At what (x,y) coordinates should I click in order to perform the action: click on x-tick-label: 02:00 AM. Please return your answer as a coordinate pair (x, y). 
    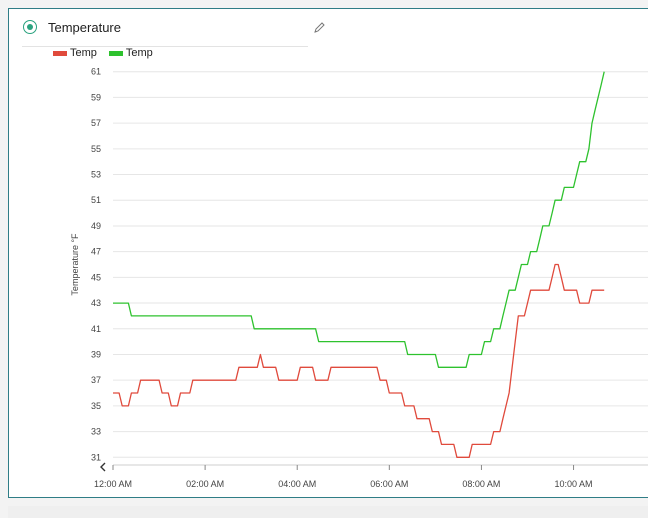
    Looking at the image, I should click on (205, 484).